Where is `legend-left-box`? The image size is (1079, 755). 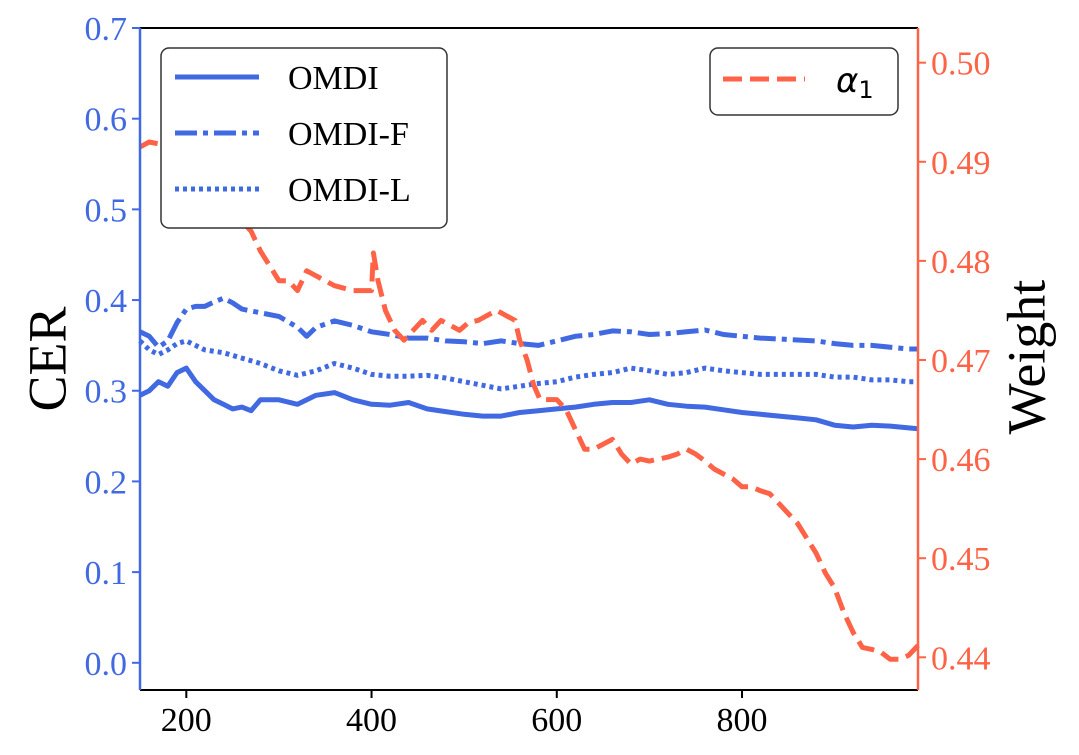 legend-left-box is located at coordinates (304, 138).